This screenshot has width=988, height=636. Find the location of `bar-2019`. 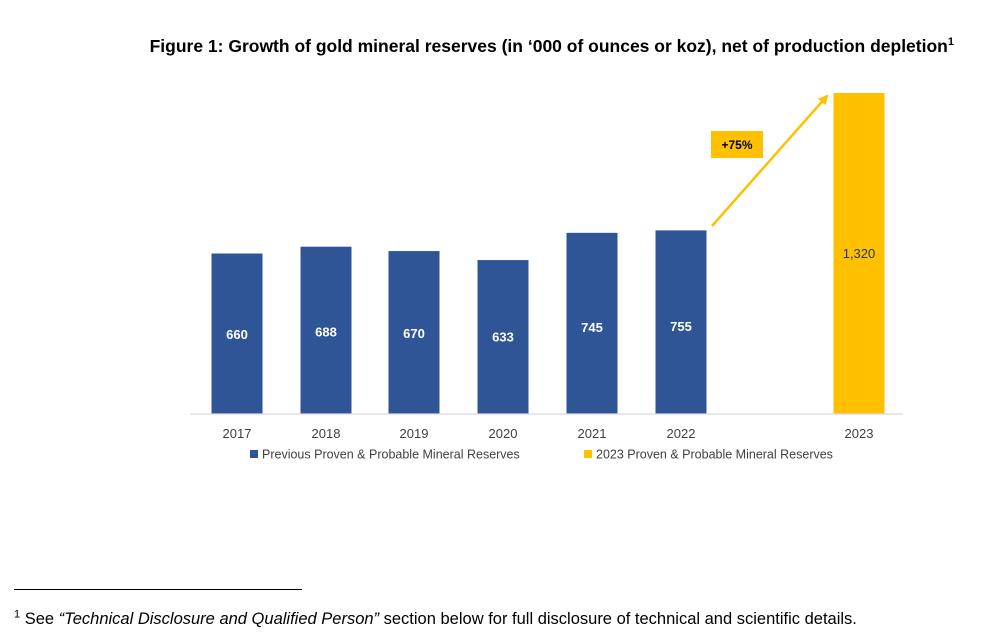

bar-2019 is located at coordinates (414, 332).